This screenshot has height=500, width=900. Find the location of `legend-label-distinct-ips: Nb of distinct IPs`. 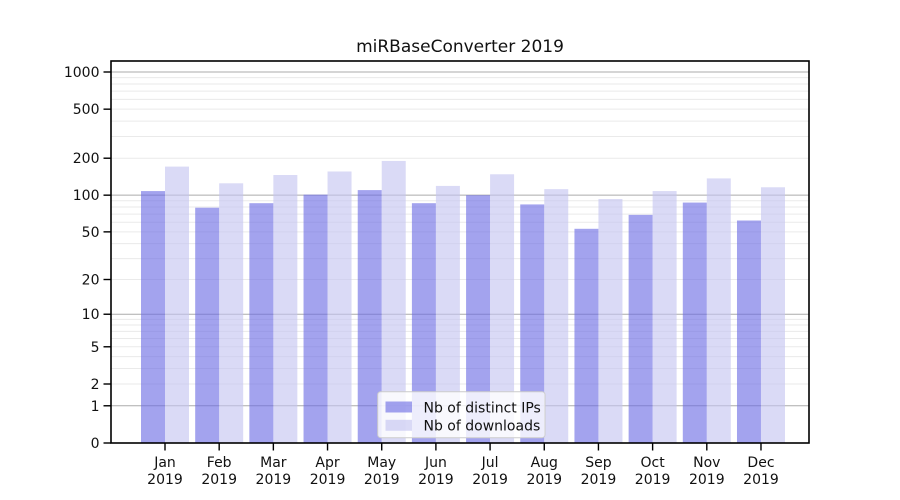

legend-label-distinct-ips: Nb of distinct IPs is located at coordinates (482, 408).